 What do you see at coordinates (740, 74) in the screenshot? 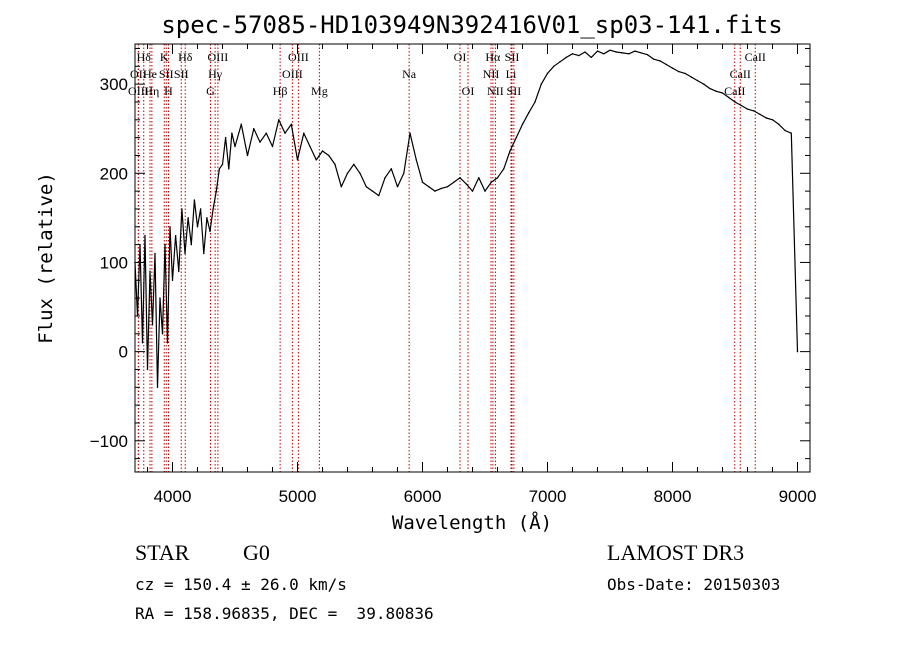
I see `spectral-line-label: CaII` at bounding box center [740, 74].